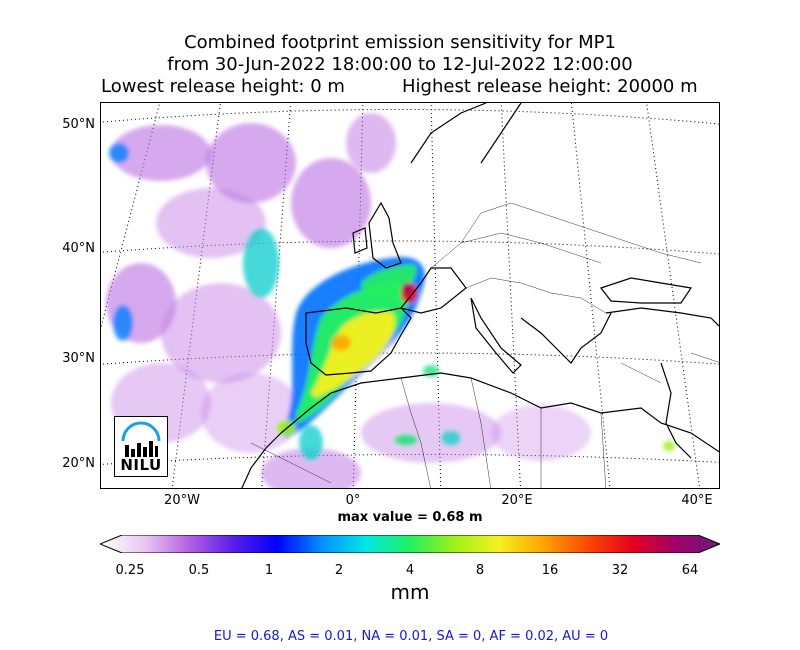  Describe the element at coordinates (141, 439) in the screenshot. I see `nilu-logo-icon` at that location.